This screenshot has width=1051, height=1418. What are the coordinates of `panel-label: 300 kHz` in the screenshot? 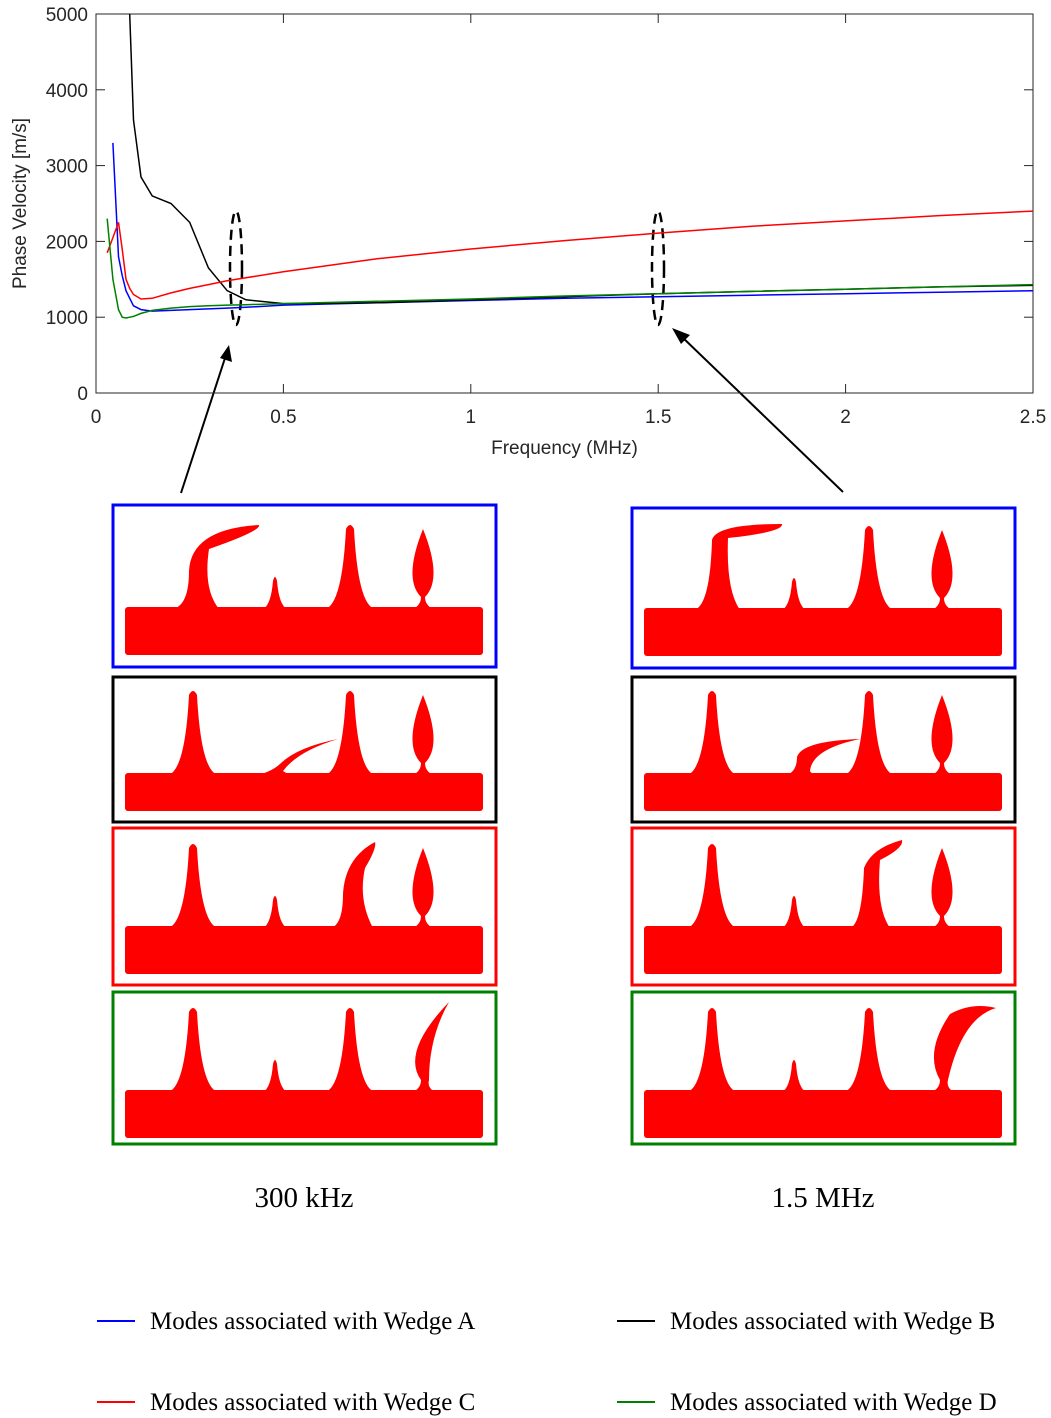 It's located at (303, 1198).